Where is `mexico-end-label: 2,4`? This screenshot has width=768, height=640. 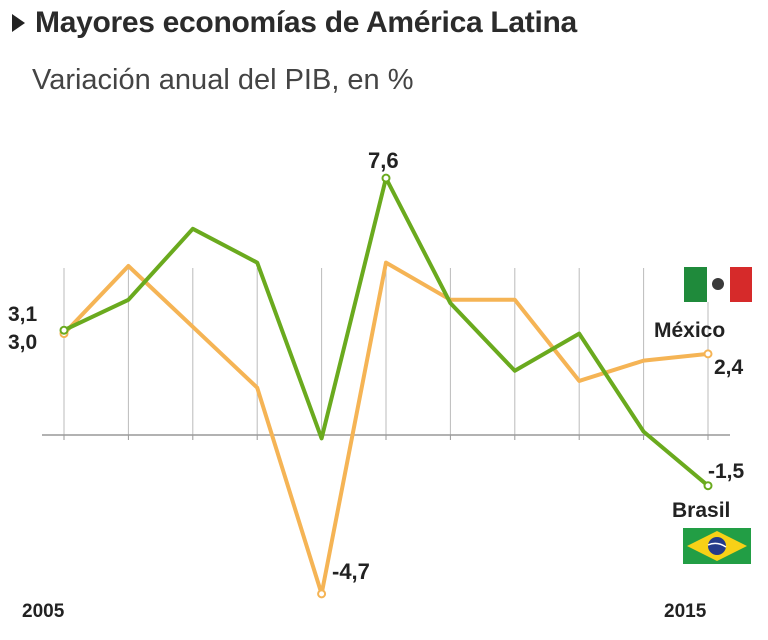 mexico-end-label: 2,4 is located at coordinates (729, 367).